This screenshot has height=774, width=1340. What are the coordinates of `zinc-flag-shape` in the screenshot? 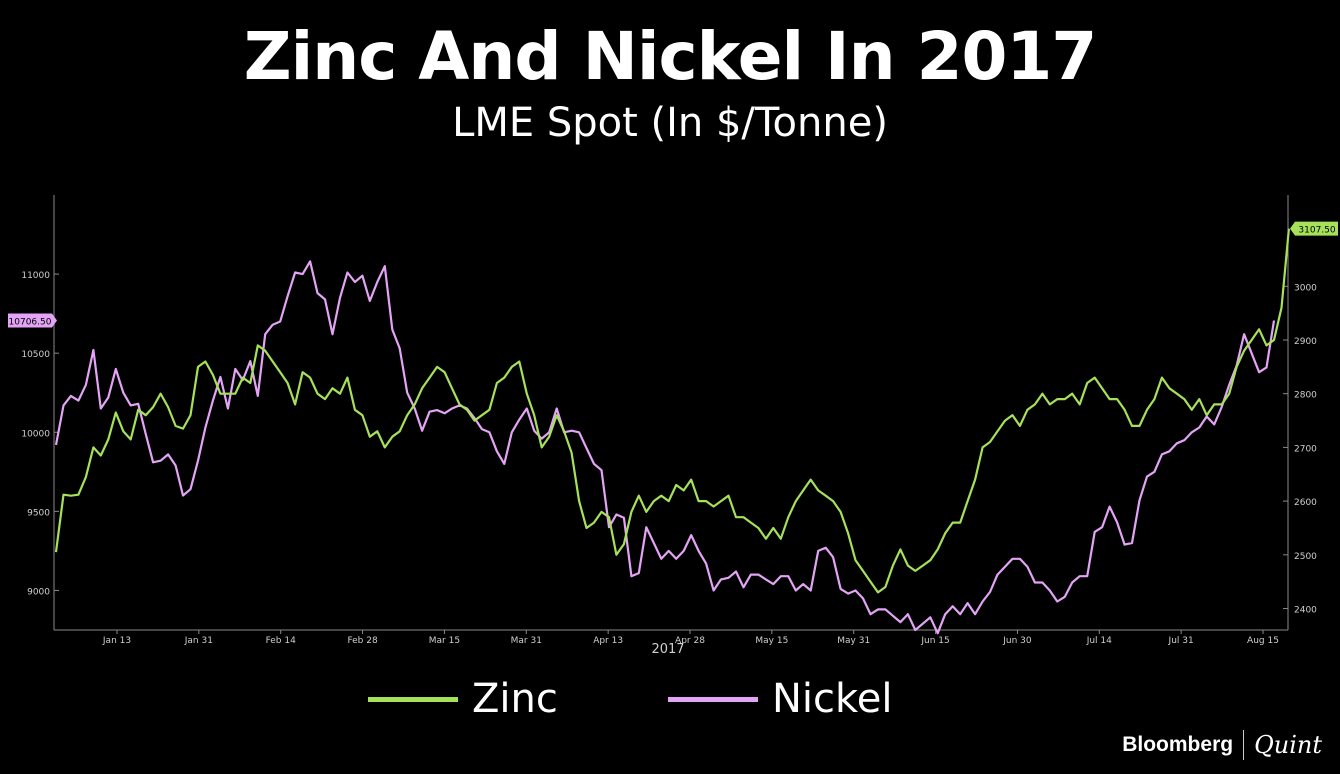 It's located at (1314, 228).